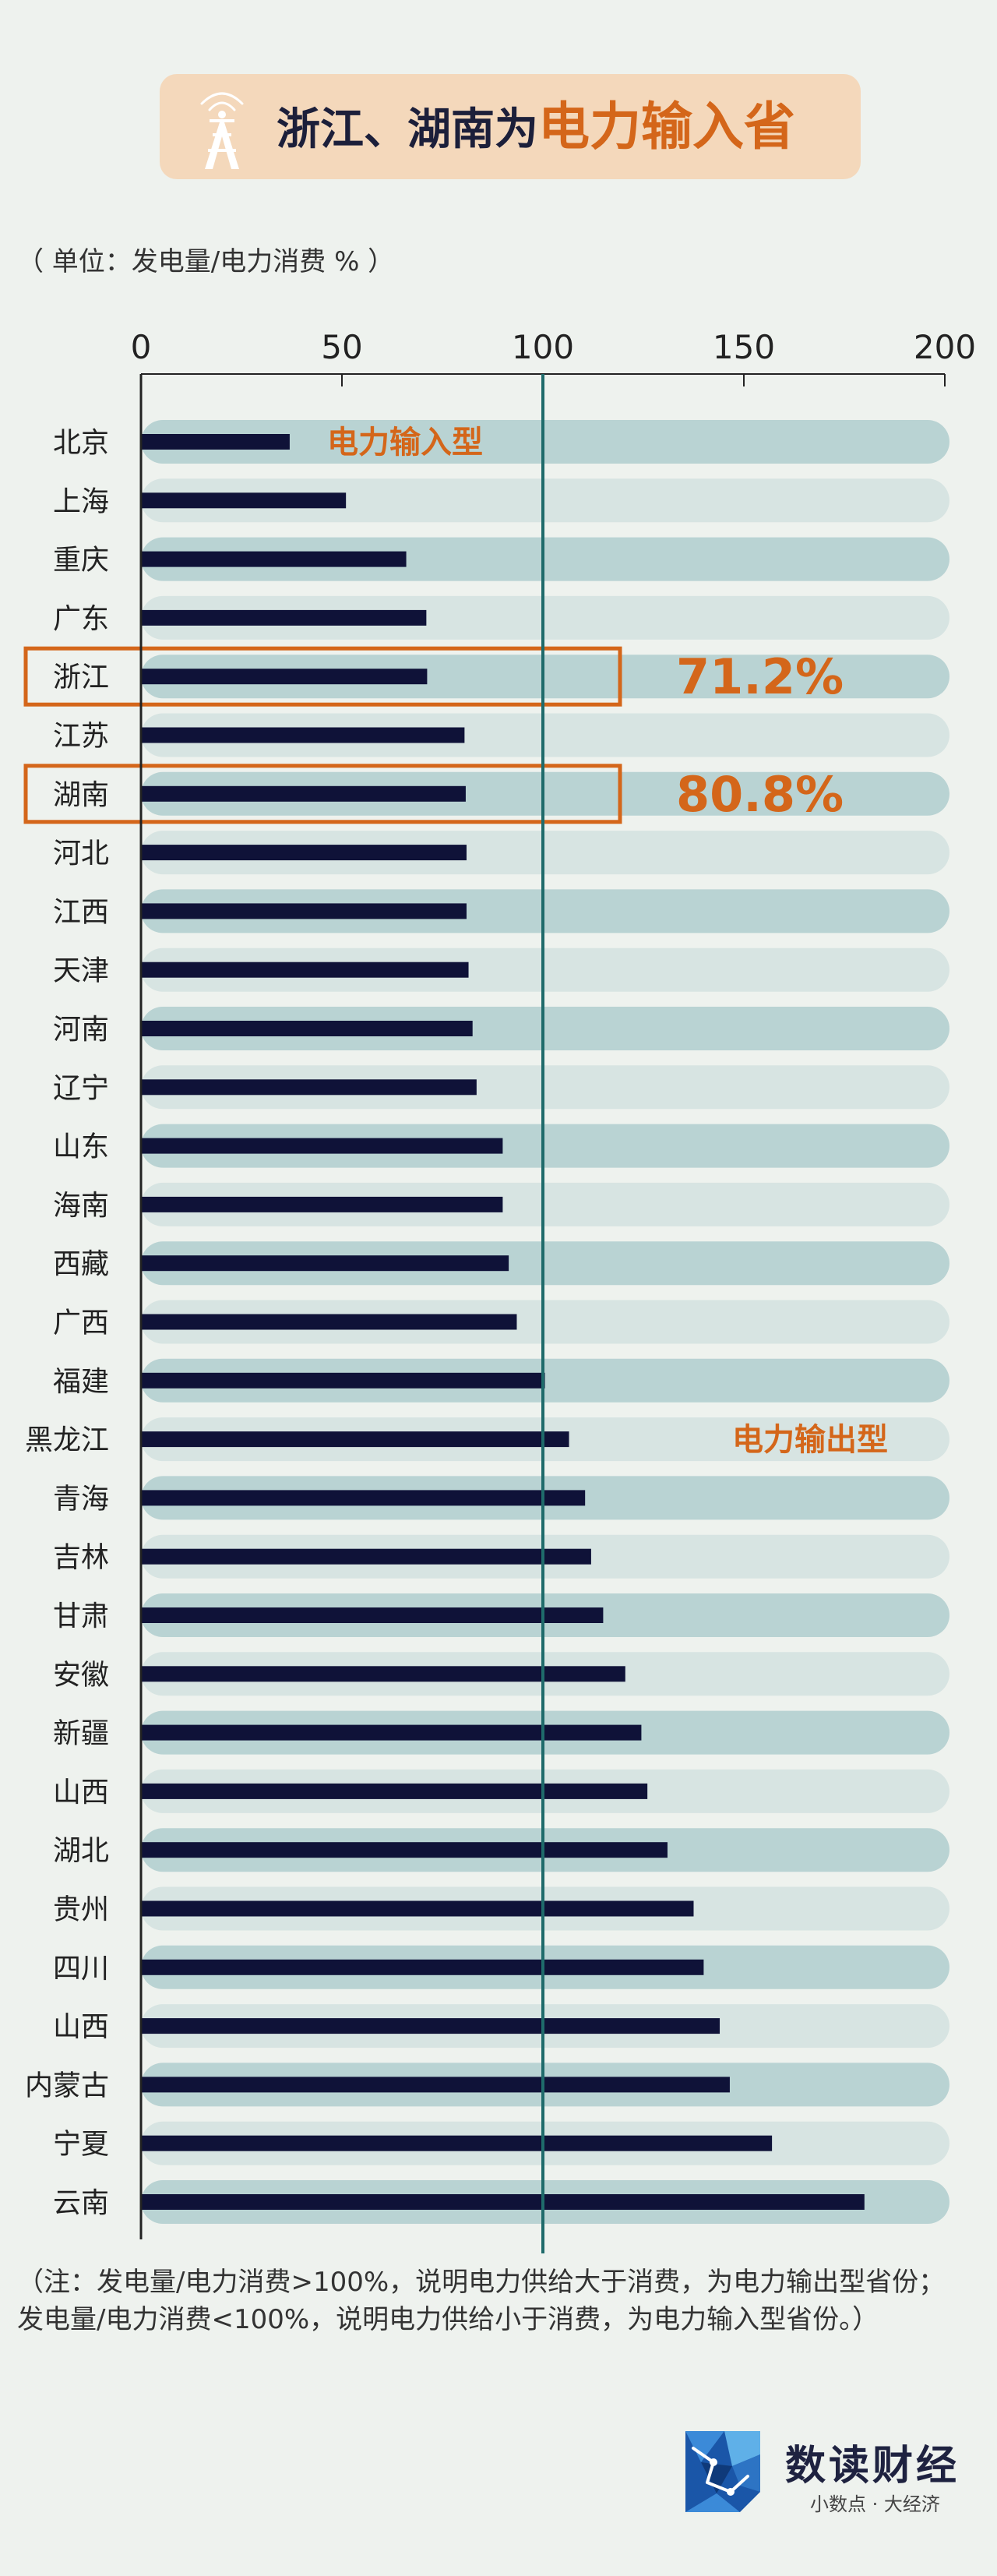  I want to click on category-label: 湖北, so click(81, 1851).